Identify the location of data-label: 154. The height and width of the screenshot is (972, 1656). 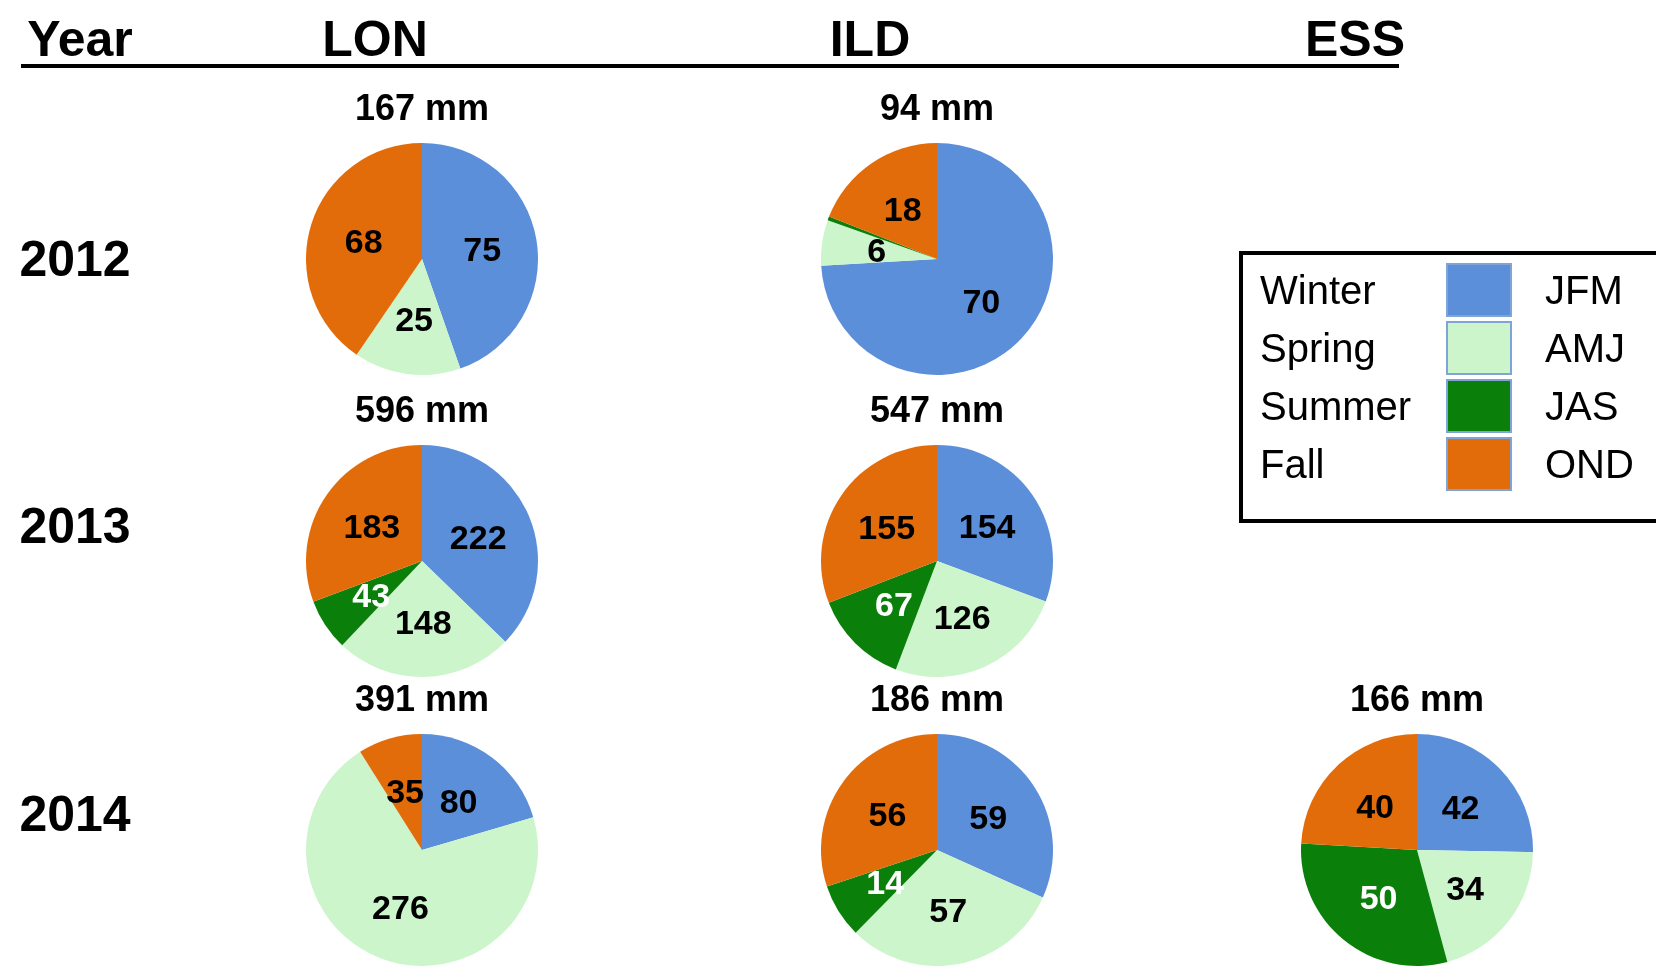
(987, 526).